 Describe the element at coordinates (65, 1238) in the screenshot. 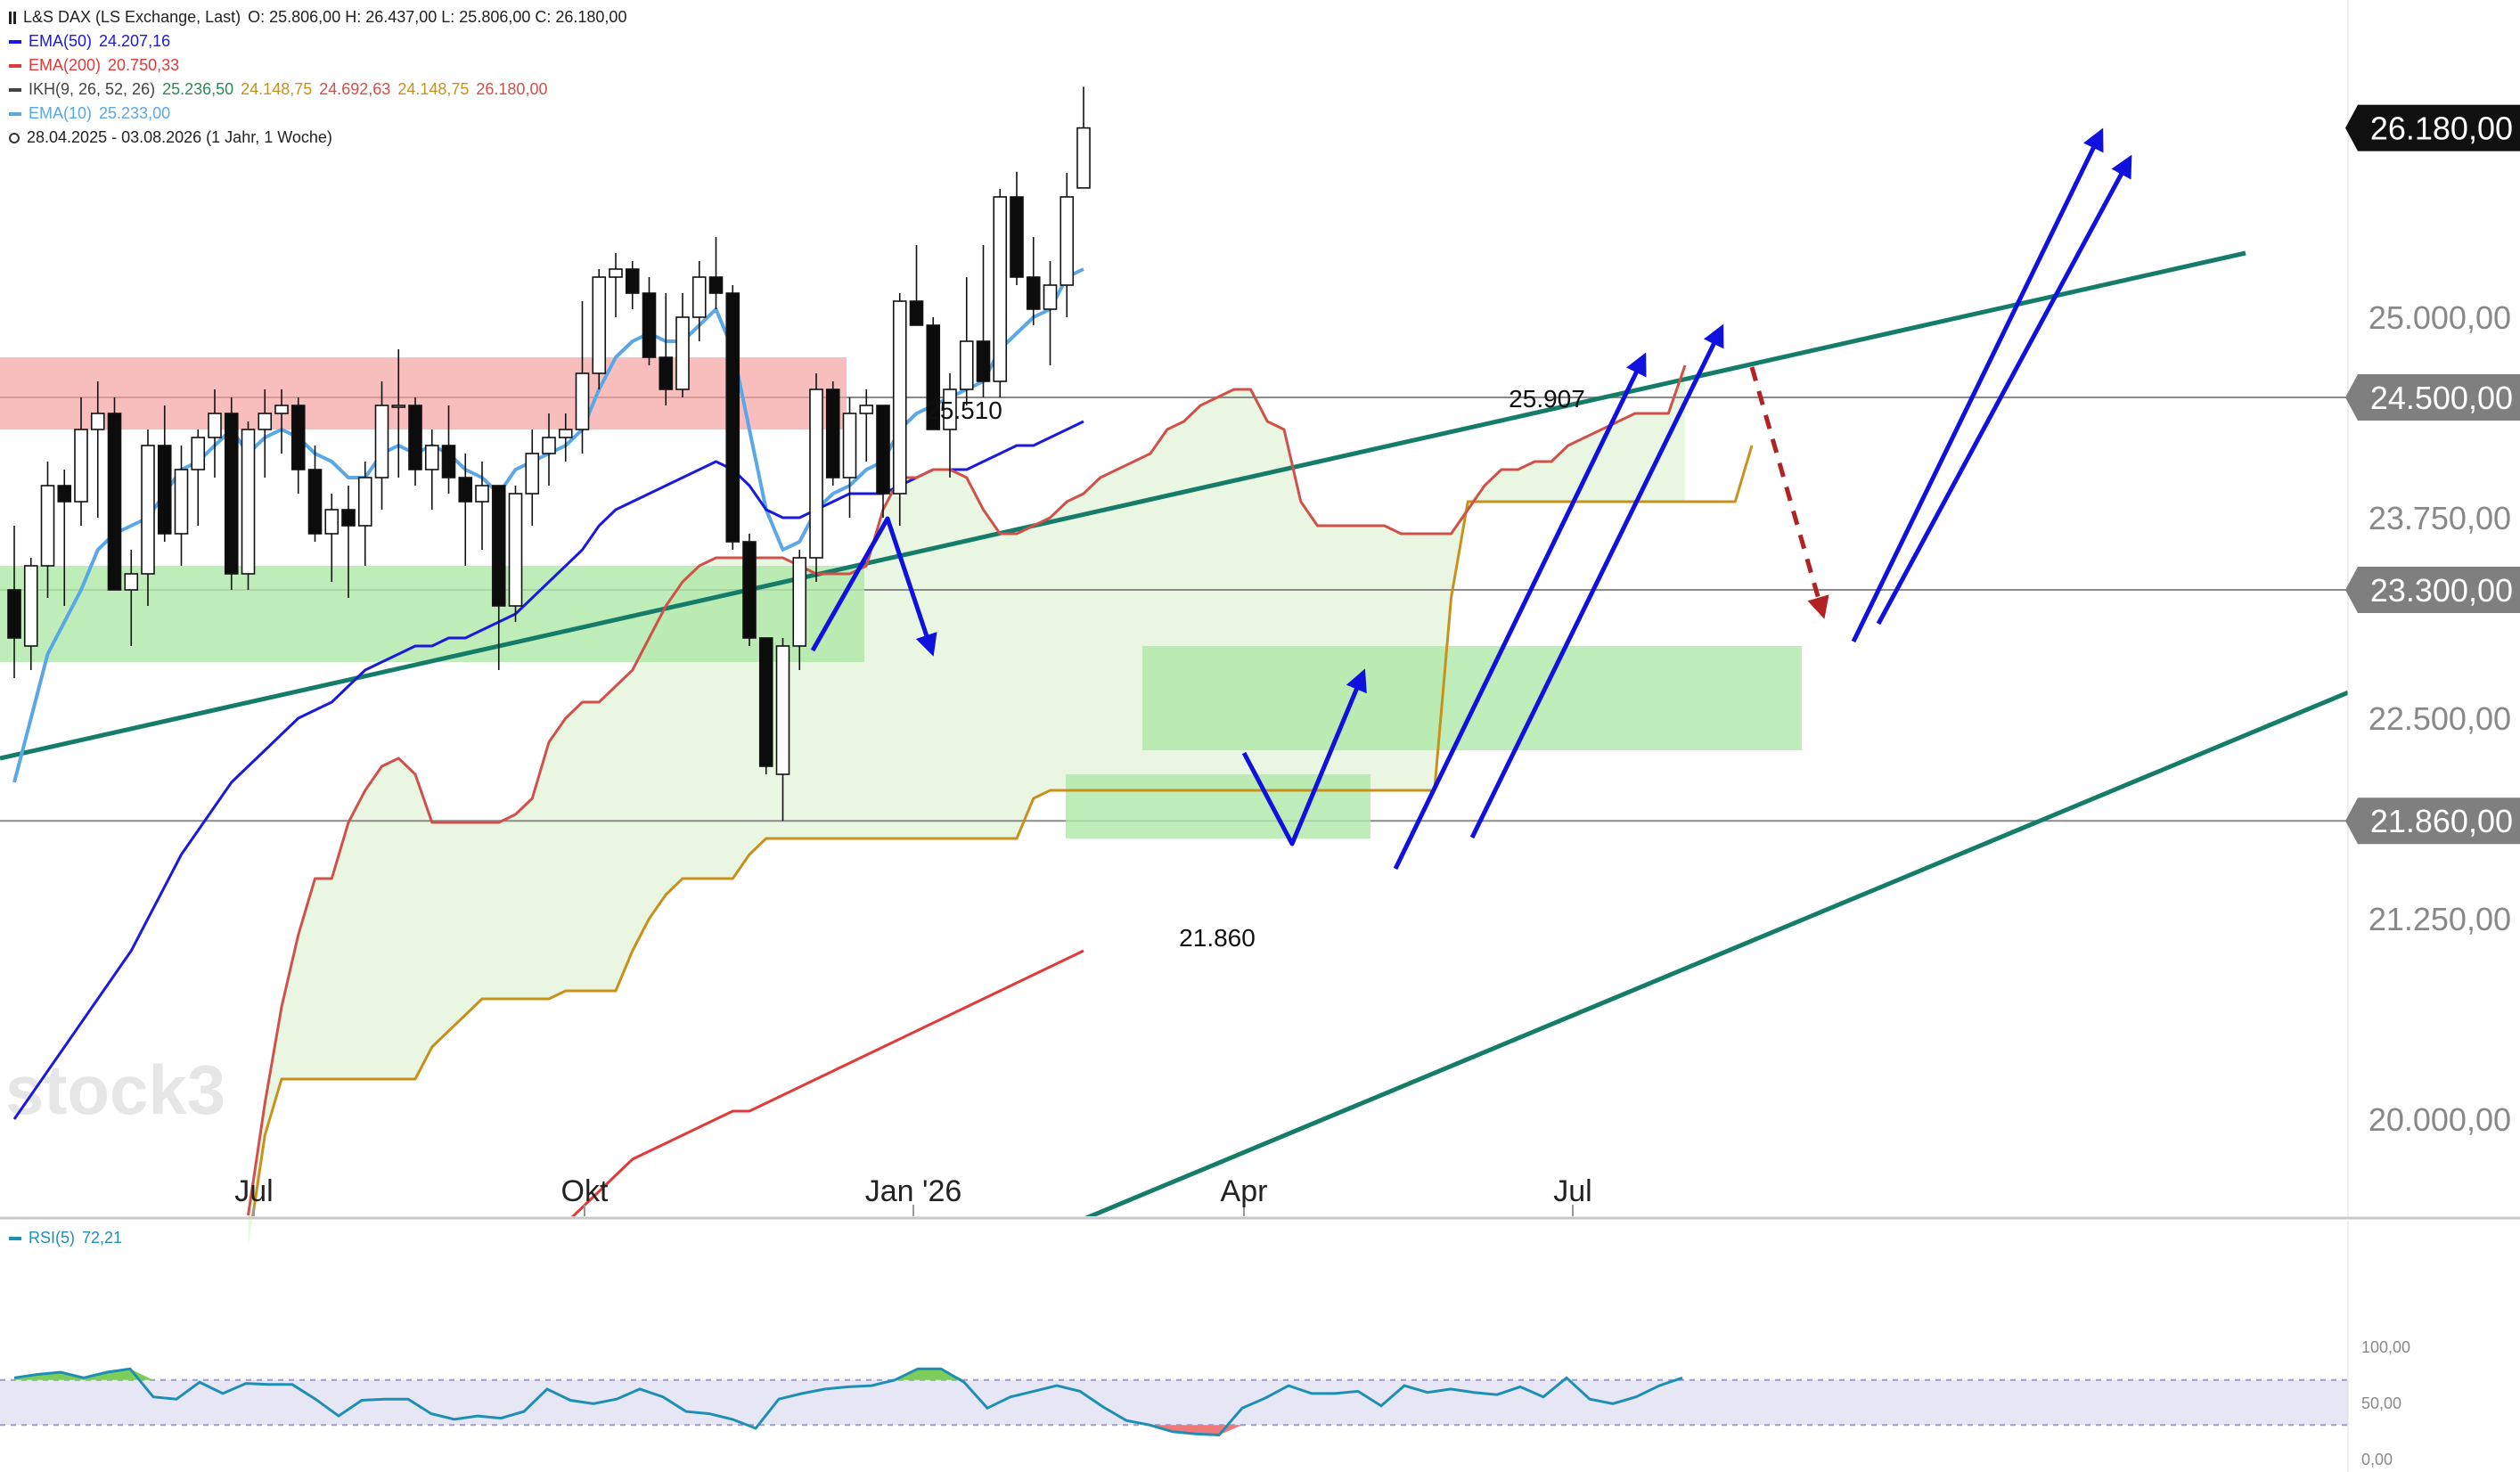

I see `rsi-legend: RSI(5) 72,21` at that location.